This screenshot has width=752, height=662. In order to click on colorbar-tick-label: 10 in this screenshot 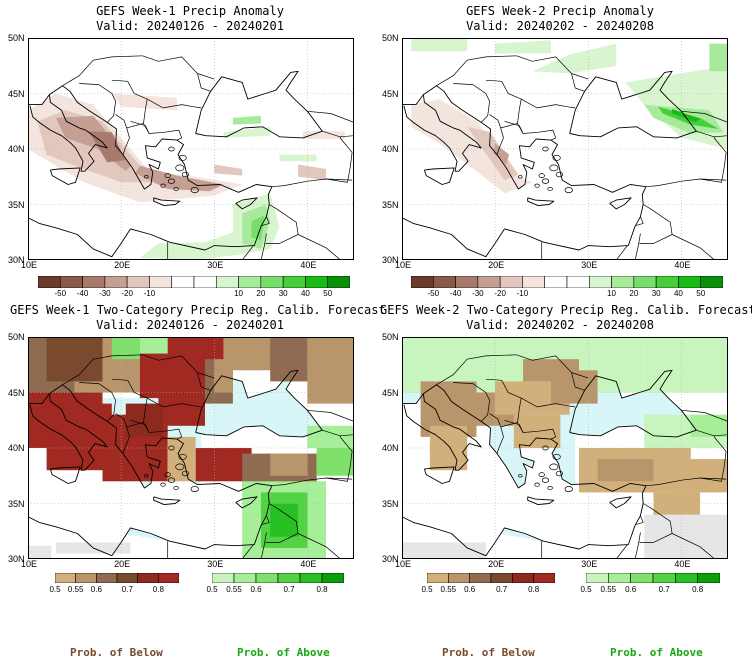, I will do `click(612, 293)`.